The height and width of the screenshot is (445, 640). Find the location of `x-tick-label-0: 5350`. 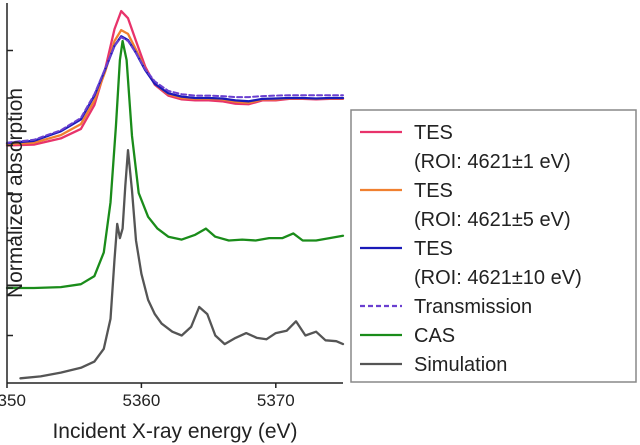

x-tick-label-0: 5350 is located at coordinates (13, 400).